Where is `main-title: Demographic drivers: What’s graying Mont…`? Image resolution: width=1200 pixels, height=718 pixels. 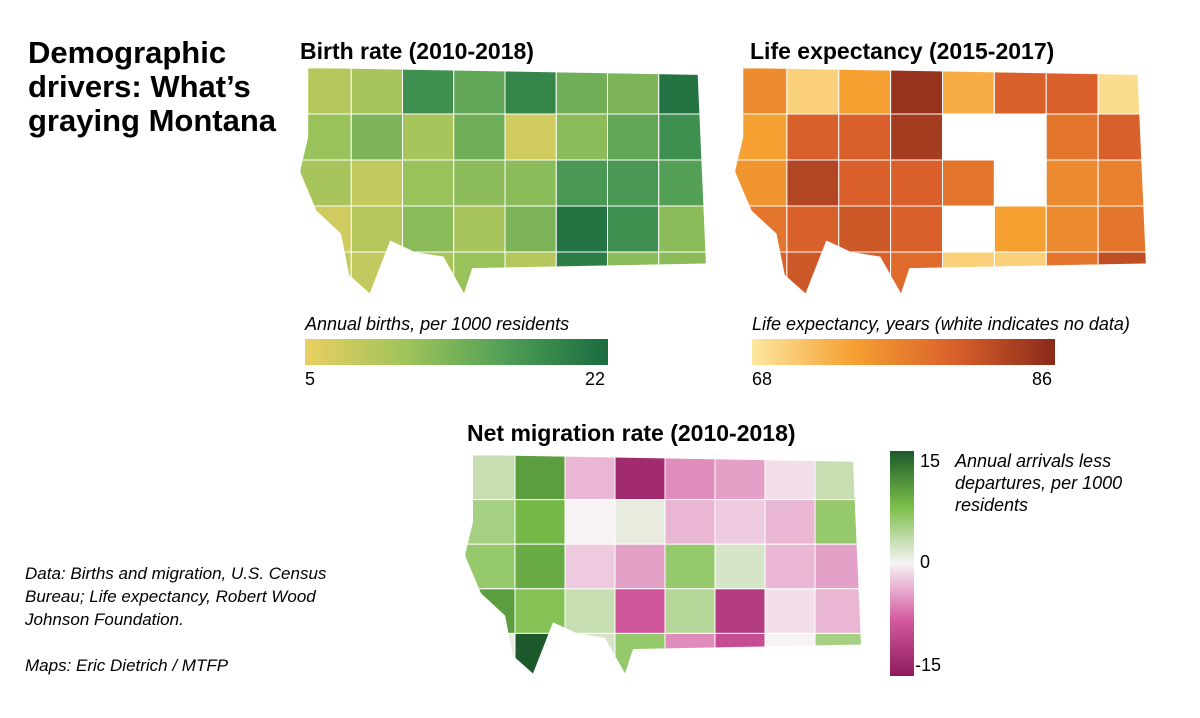
main-title: Demographic drivers: What’s graying Mont… is located at coordinates (152, 86).